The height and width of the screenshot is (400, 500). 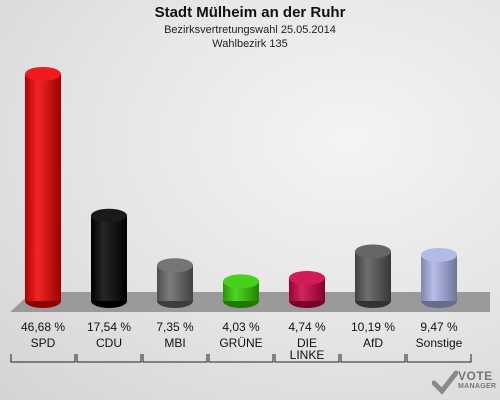 I want to click on bar-afd, so click(x=373, y=276).